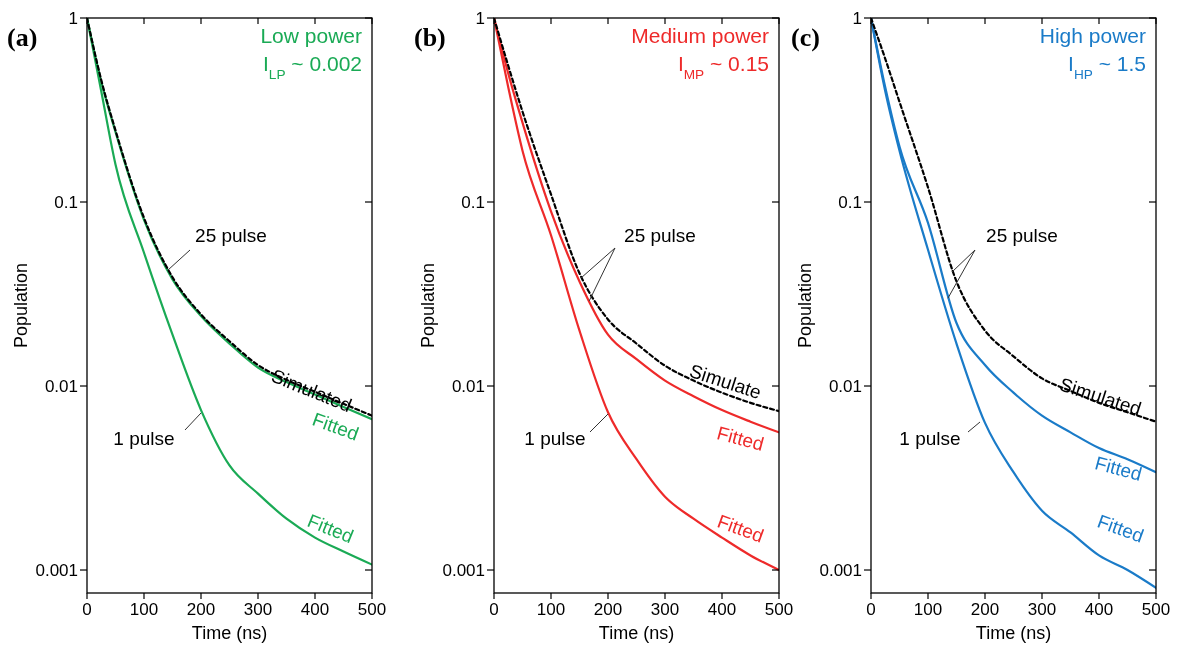  What do you see at coordinates (805, 37) in the screenshot?
I see `chart-title: (c)` at bounding box center [805, 37].